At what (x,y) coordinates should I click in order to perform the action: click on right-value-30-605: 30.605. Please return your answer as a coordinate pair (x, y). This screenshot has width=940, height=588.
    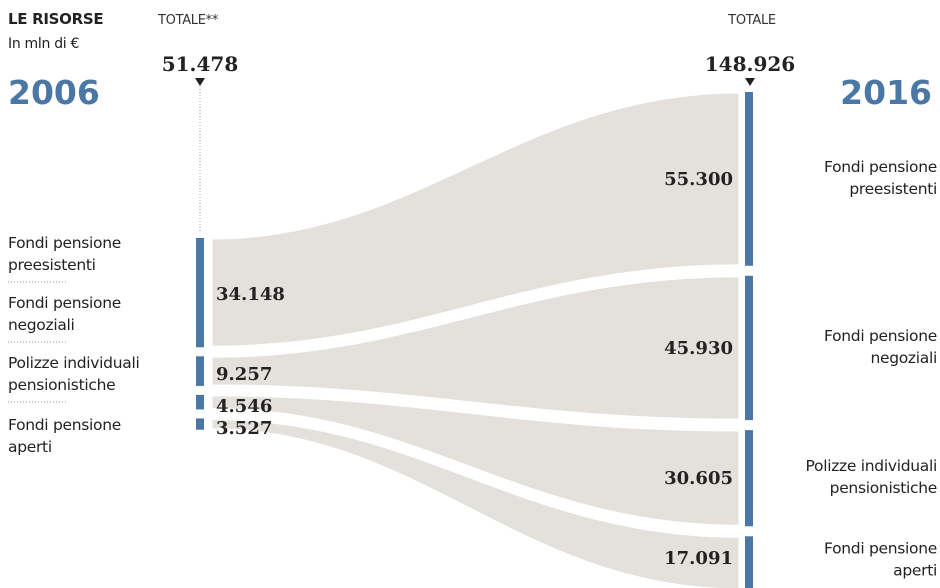
    Looking at the image, I should click on (698, 478).